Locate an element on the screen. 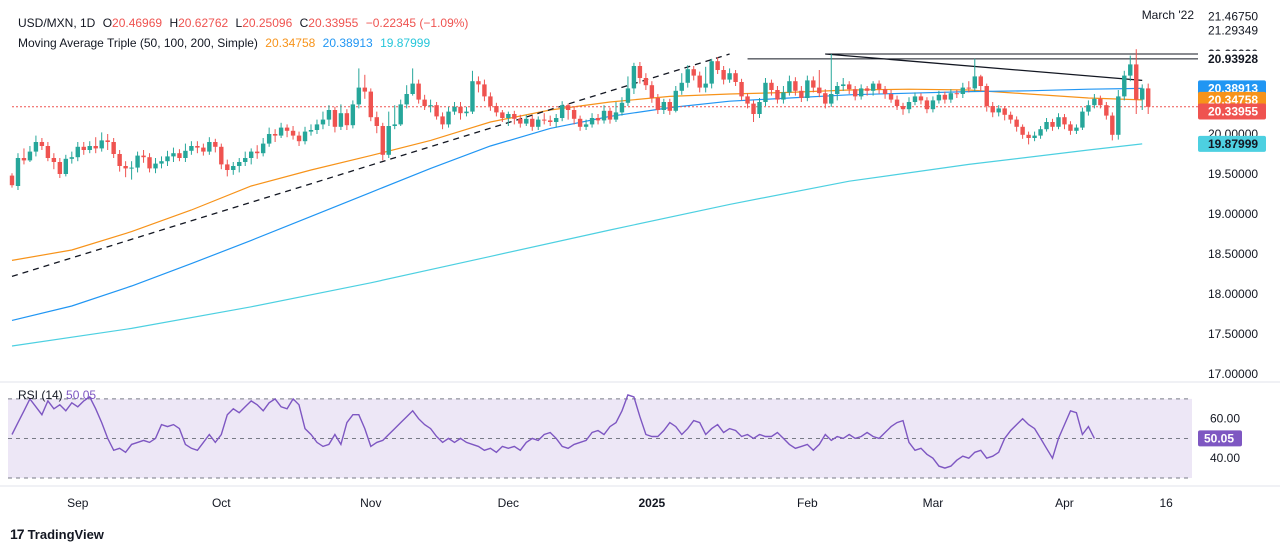 This screenshot has height=552, width=1280. price-badge-label: 20.93928 is located at coordinates (1233, 59).